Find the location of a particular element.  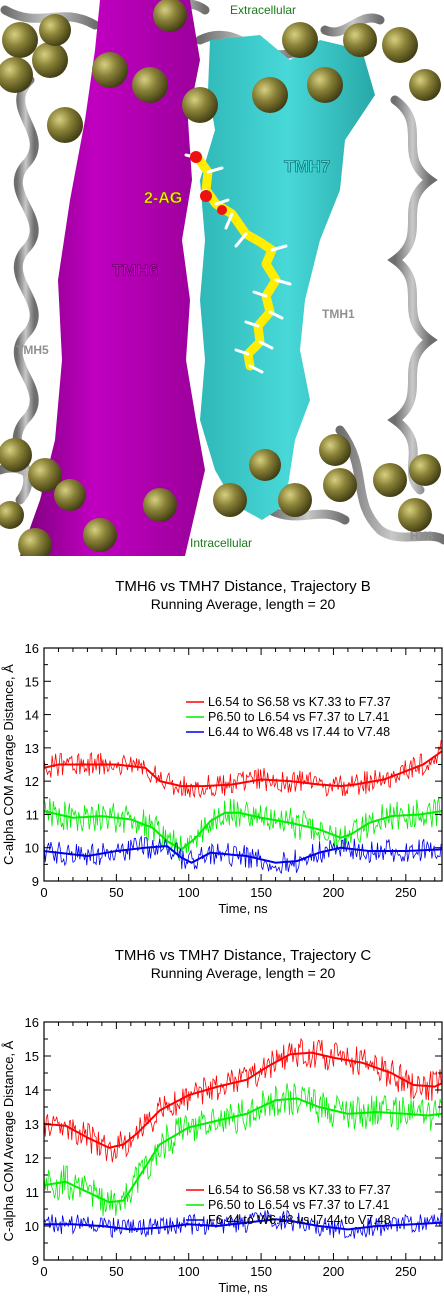

hx8-label: HX8 is located at coordinates (422, 536).